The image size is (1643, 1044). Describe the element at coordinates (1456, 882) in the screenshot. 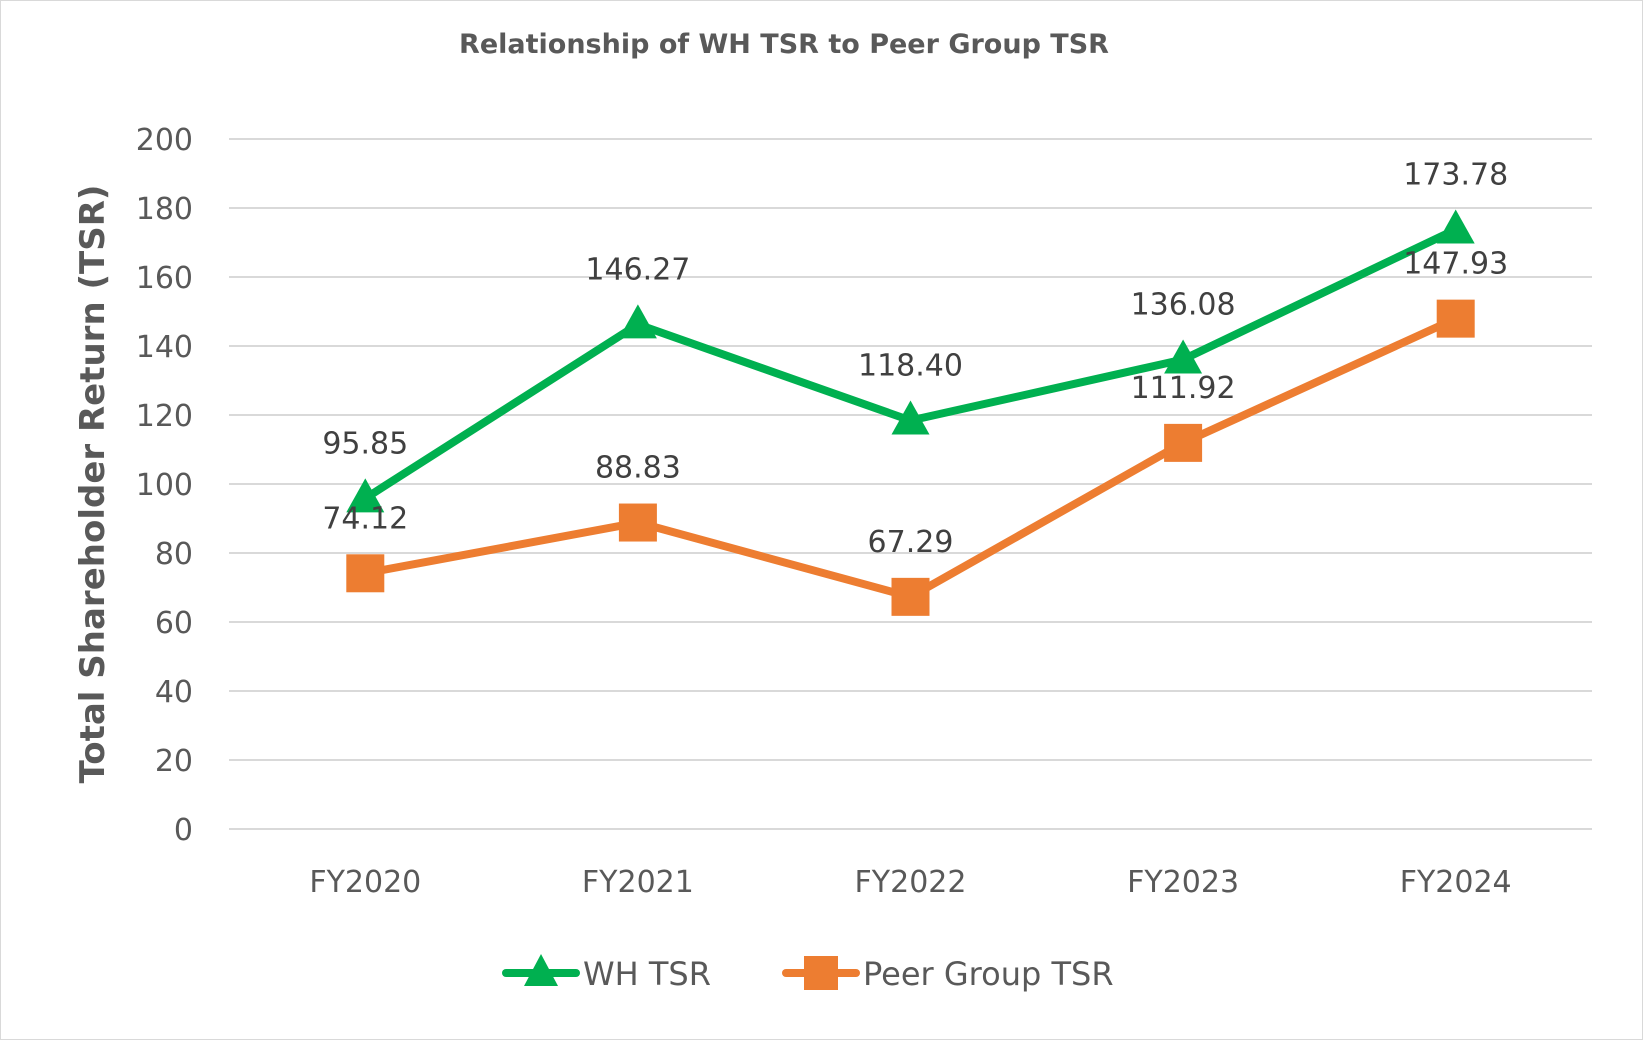

I see `x-tick-label: FY2024` at that location.